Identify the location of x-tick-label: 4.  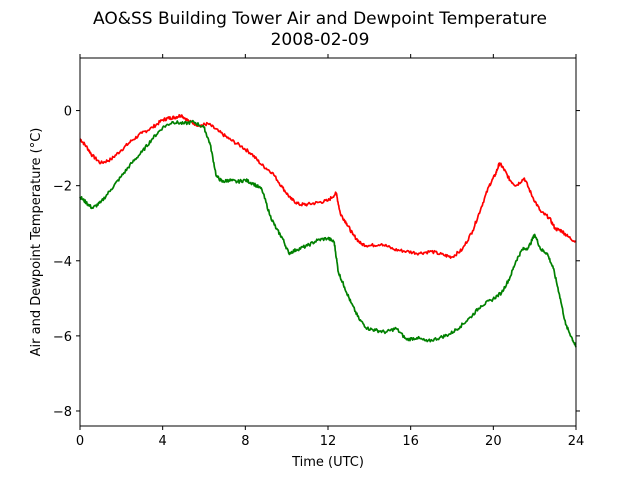
(163, 441).